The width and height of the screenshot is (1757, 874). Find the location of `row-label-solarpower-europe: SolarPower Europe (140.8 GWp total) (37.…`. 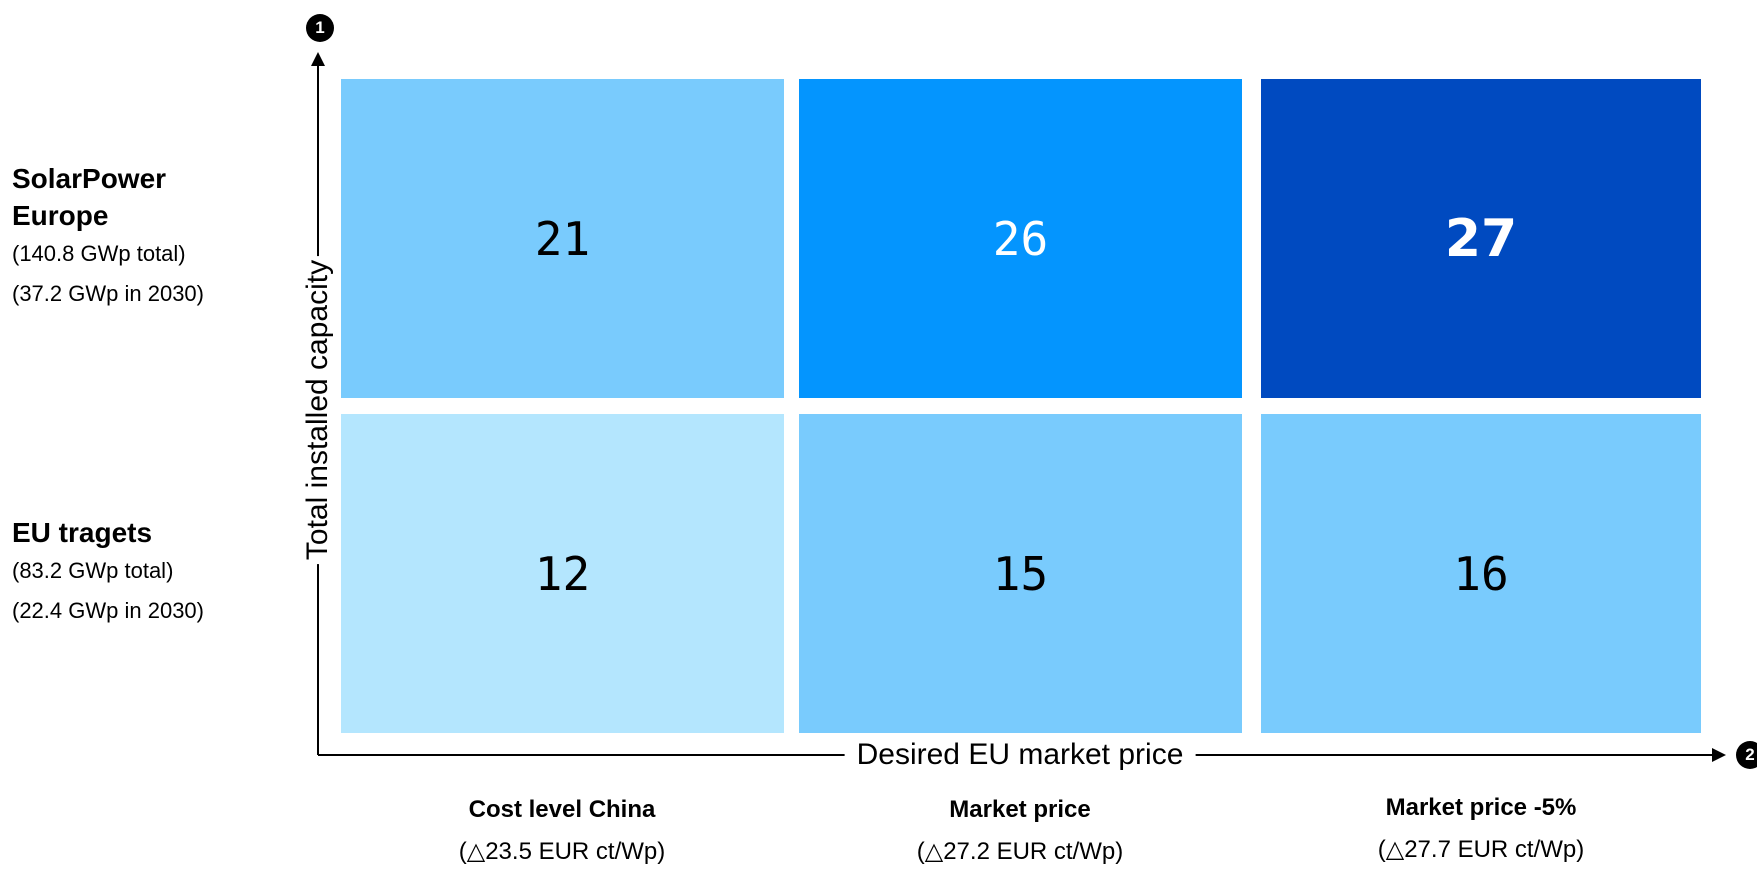

row-label-solarpower-europe: SolarPower Europe (140.8 GWp total) (37.… is located at coordinates (132, 237).